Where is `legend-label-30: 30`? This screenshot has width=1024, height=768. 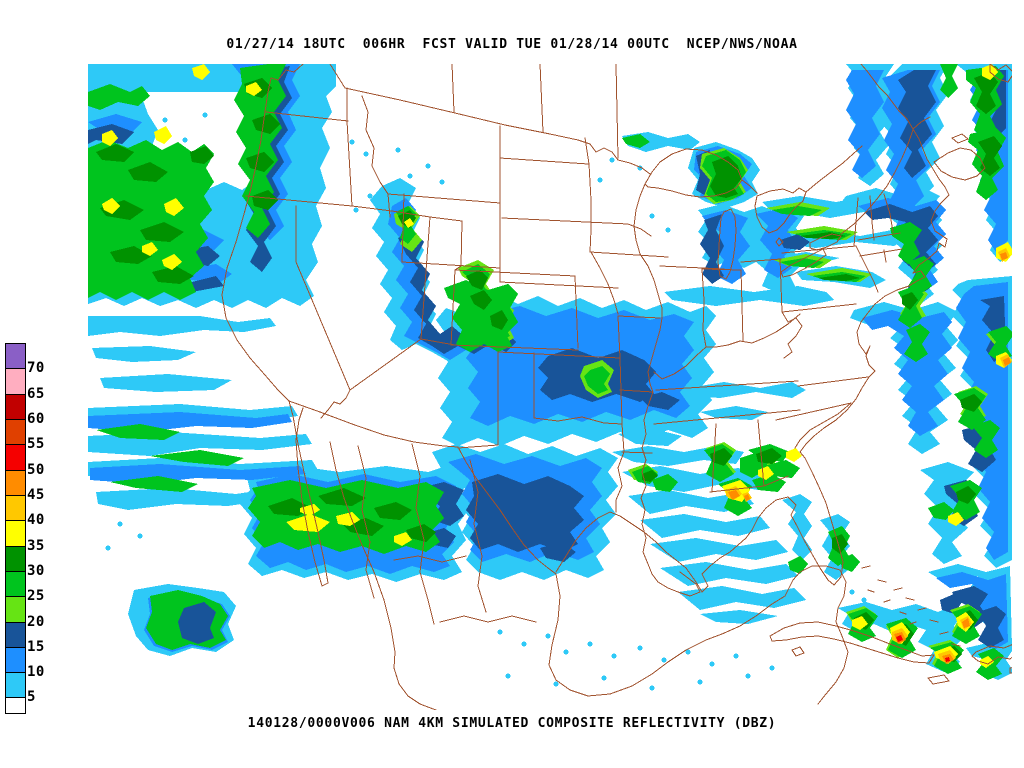 legend-label-30: 30 is located at coordinates (36, 571).